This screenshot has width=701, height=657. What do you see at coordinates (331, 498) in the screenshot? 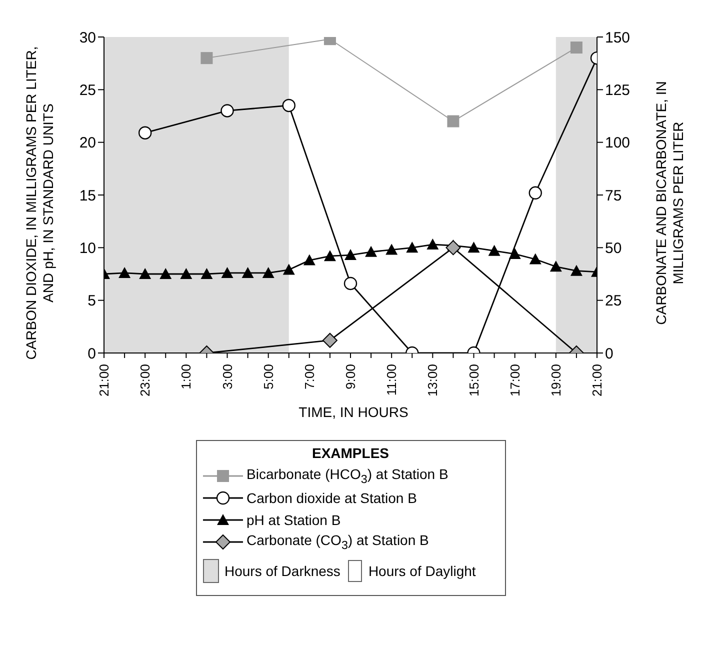
I see `legend-label: Carbon dioxide at Station B` at bounding box center [331, 498].